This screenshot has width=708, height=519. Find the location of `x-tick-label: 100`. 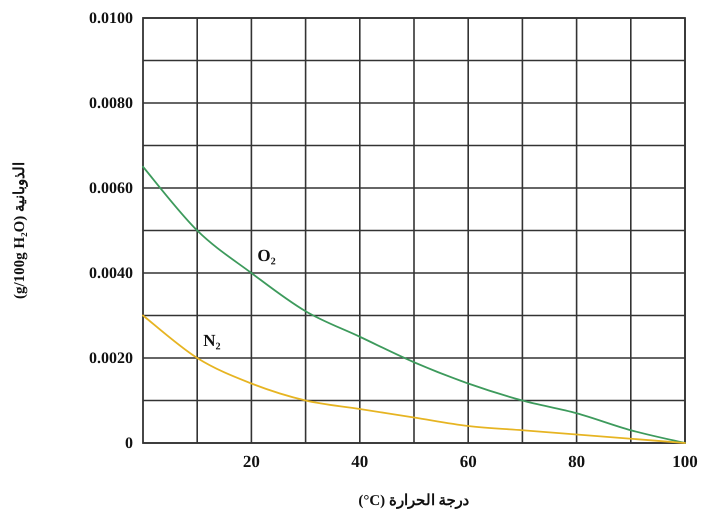

x-tick-label: 100 is located at coordinates (685, 461).